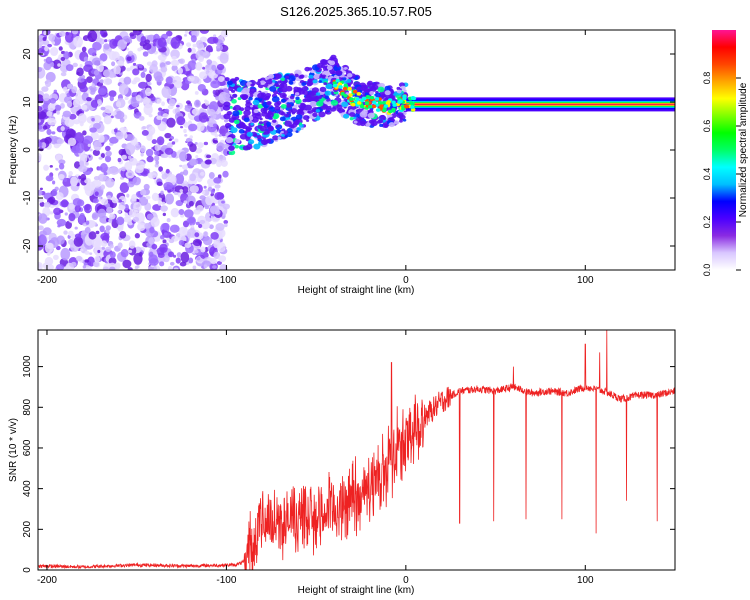  Describe the element at coordinates (707, 78) in the screenshot. I see `colorbar-tick-label: 0.8` at that location.